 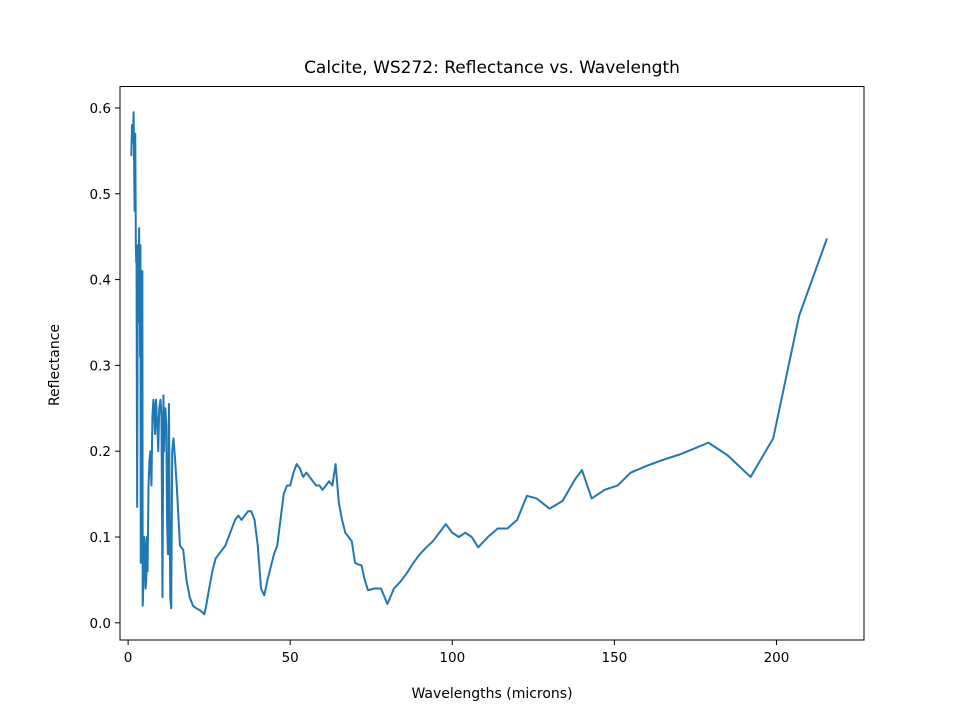 What do you see at coordinates (614, 658) in the screenshot?
I see `x-tick-label: 150` at bounding box center [614, 658].